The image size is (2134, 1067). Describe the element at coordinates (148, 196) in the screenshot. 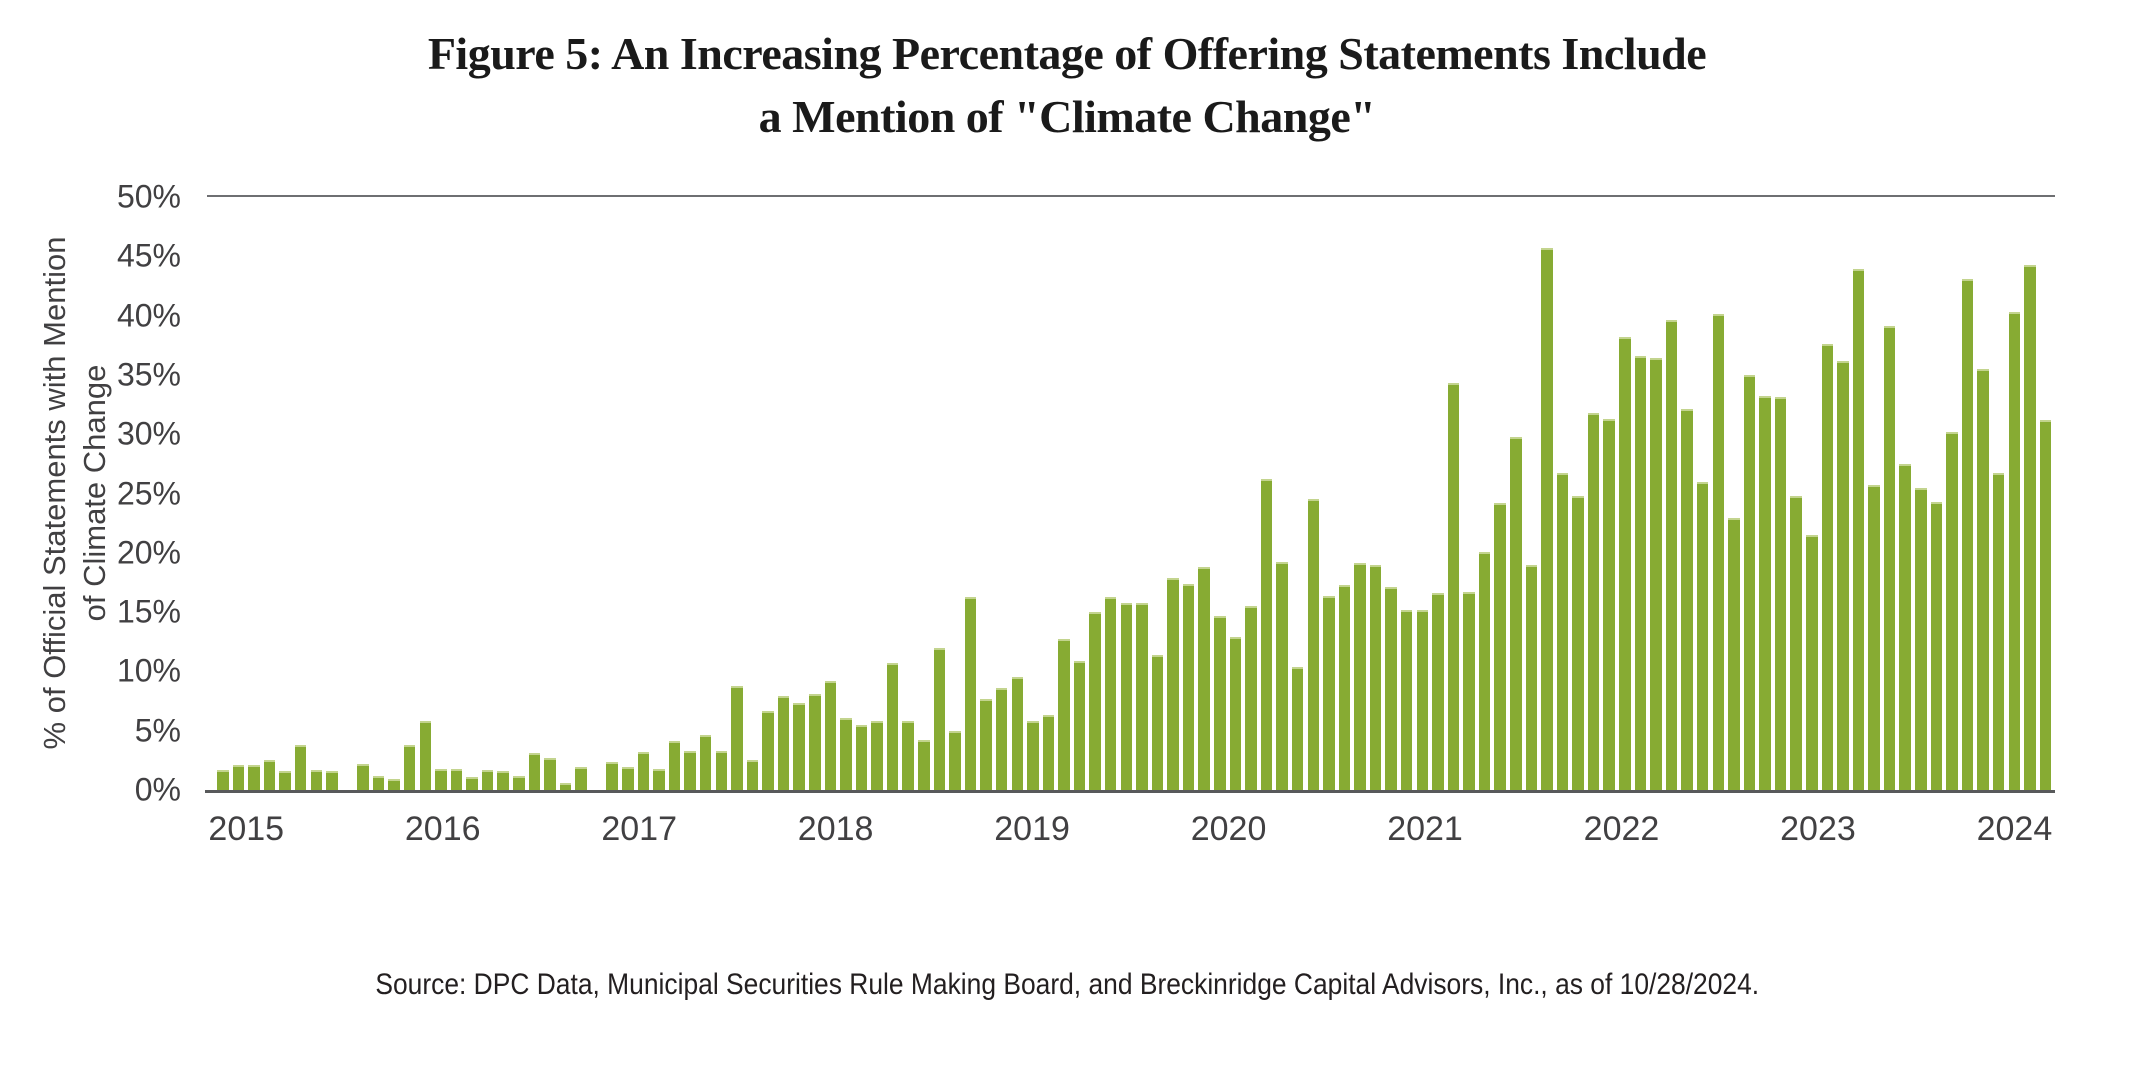

I see `y-tick-50: 50%` at that location.